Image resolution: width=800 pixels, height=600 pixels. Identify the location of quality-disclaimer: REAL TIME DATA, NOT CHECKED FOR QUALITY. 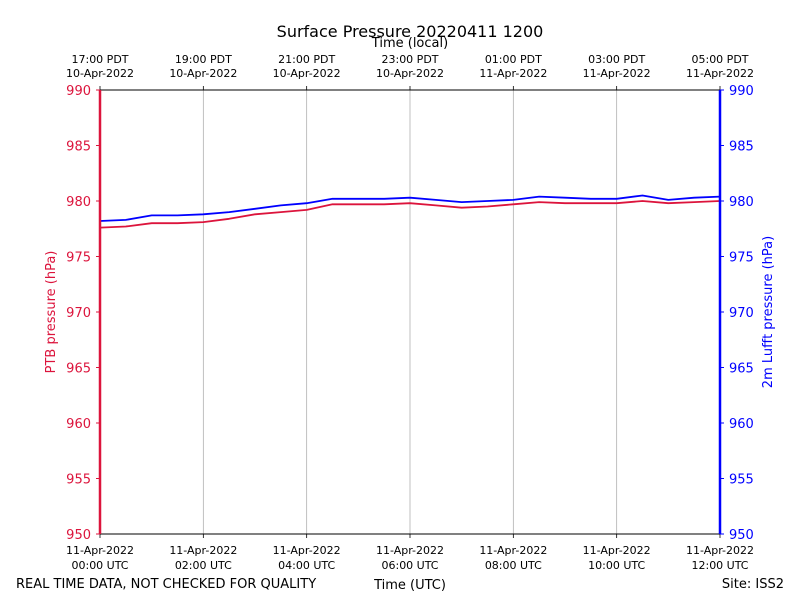
(166, 584).